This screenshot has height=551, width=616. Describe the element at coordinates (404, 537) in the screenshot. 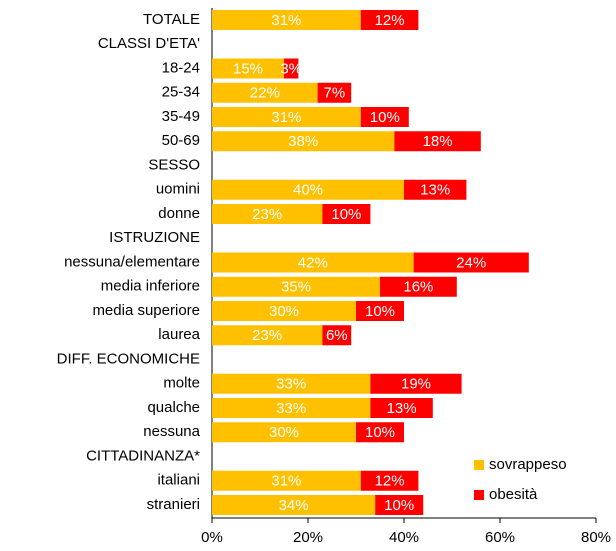

I see `x-tick-label: 40%` at that location.